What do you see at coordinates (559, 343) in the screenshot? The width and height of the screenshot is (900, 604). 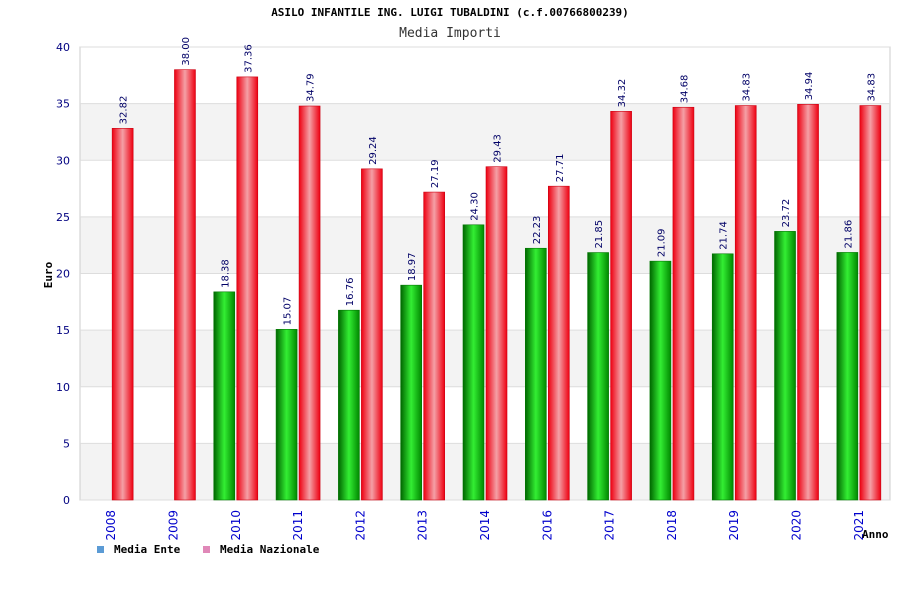 I see `bar-nazionale-2016` at bounding box center [559, 343].